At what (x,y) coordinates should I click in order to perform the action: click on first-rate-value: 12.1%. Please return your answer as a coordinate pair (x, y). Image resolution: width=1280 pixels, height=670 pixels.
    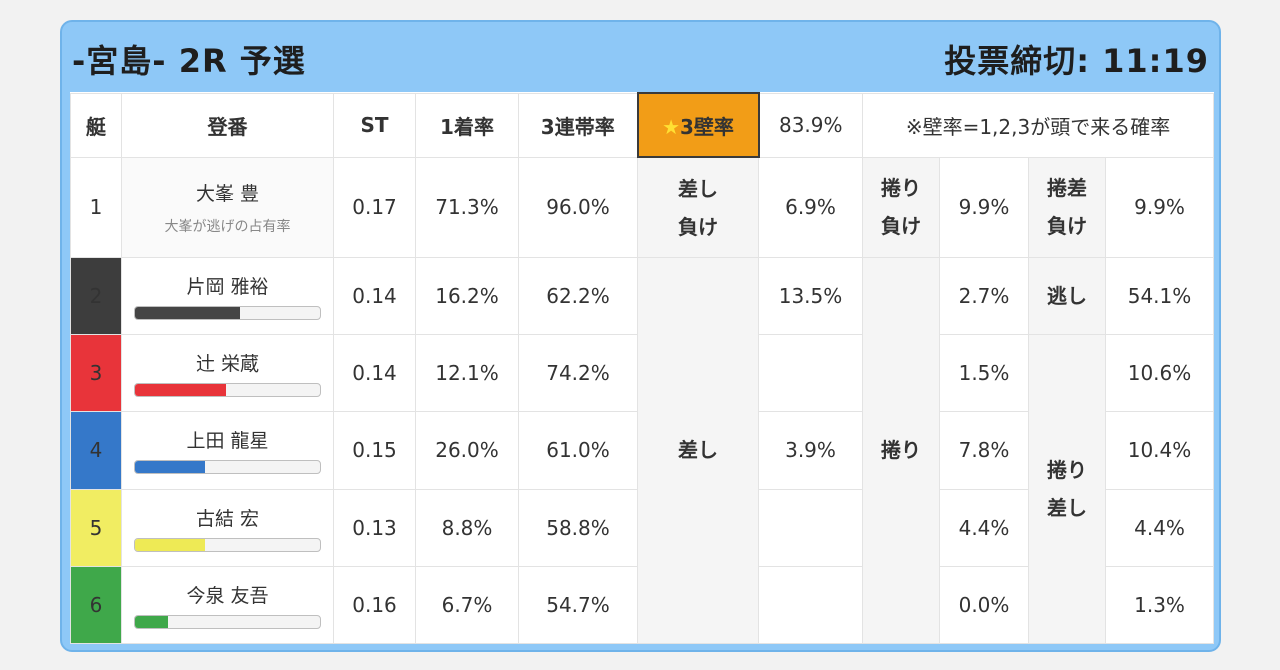
    Looking at the image, I should click on (467, 373).